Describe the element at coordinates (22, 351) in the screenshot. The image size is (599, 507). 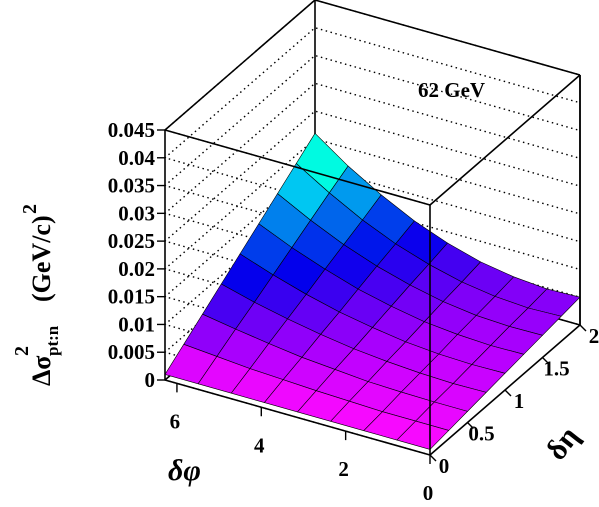
I see `z-label-sup: 2` at that location.